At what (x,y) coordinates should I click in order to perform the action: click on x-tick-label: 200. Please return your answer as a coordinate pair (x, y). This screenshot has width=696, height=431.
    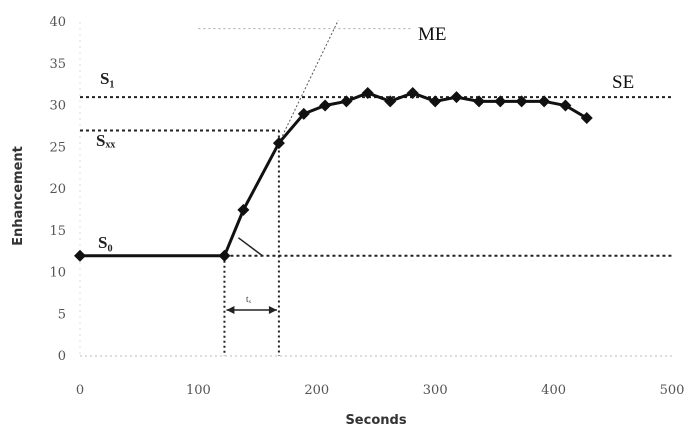
    Looking at the image, I should click on (316, 390).